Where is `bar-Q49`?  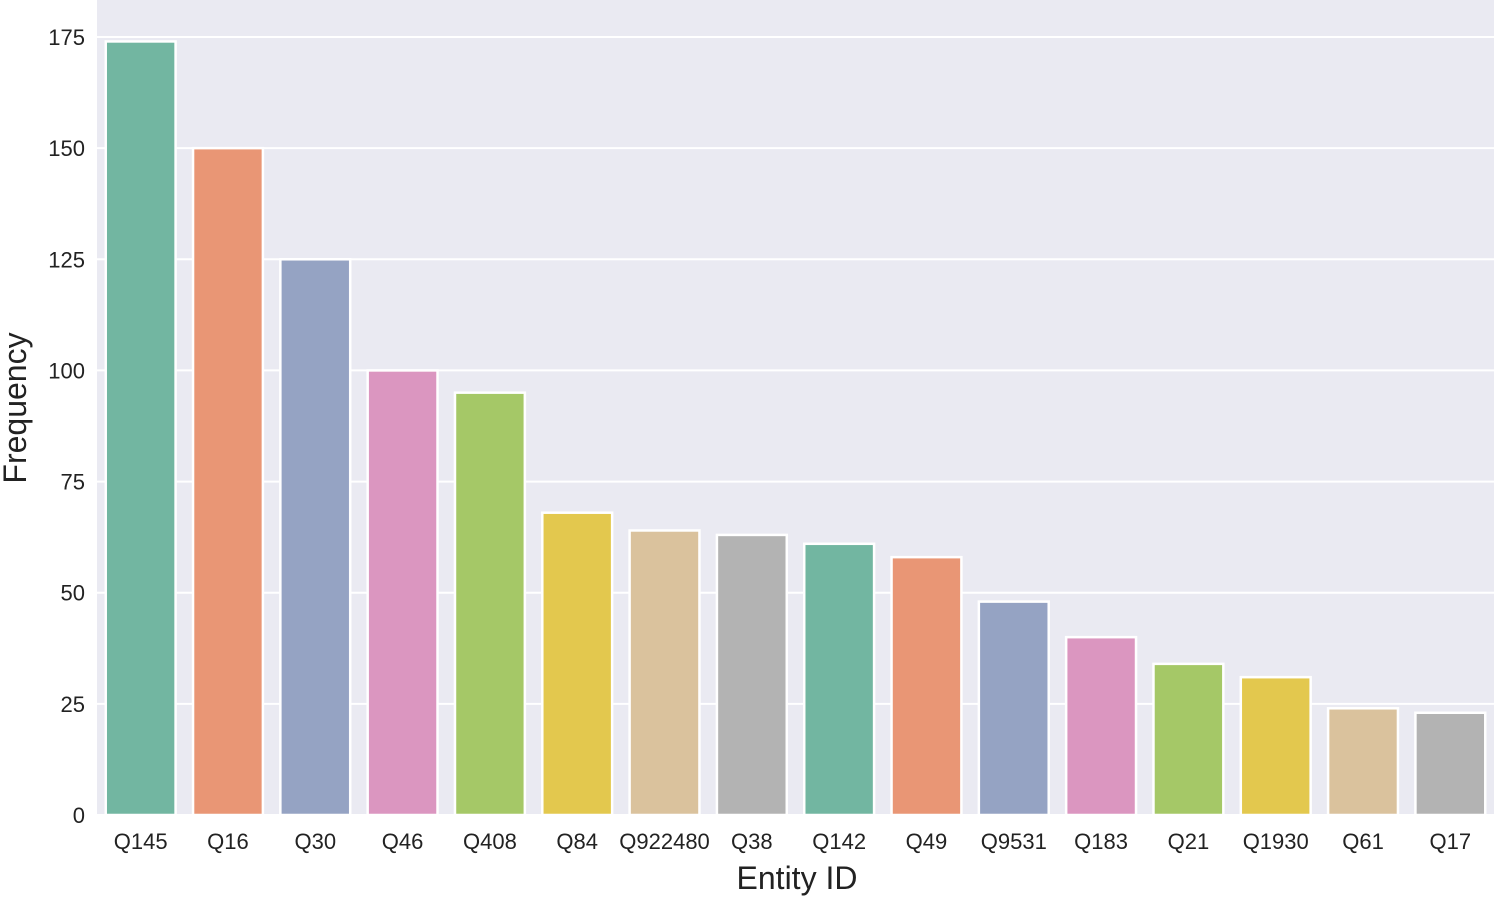
bar-Q49 is located at coordinates (926, 686).